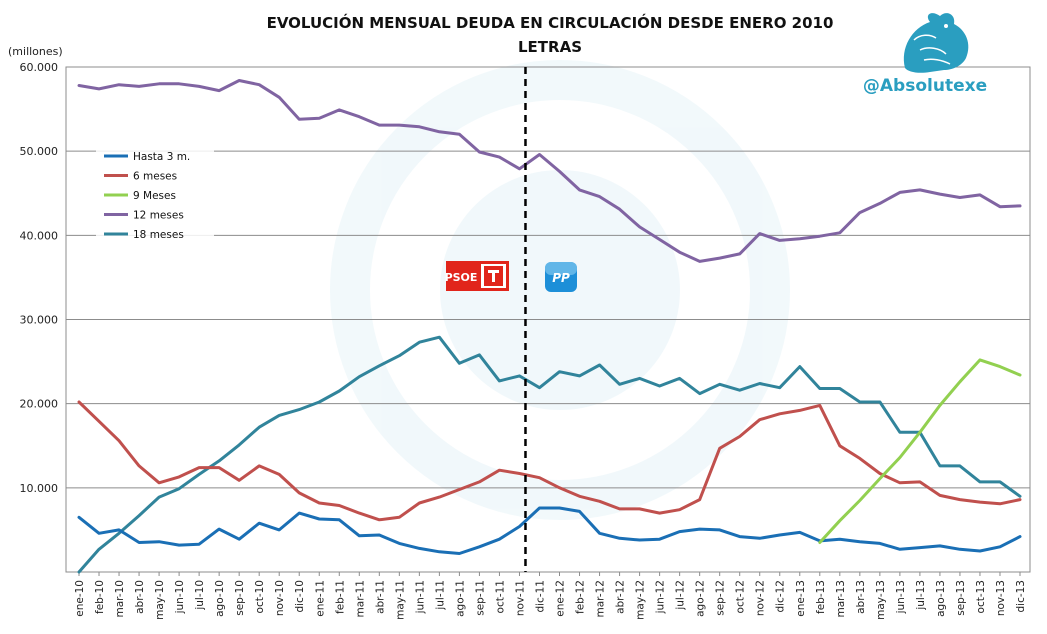  What do you see at coordinates (549, 530) in the screenshot?
I see `series-line-hasta-3-m` at bounding box center [549, 530].